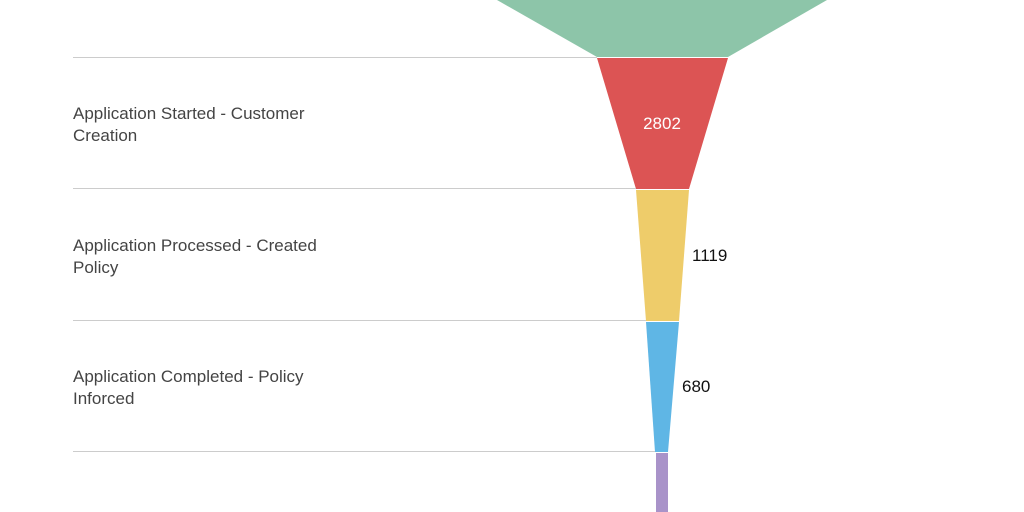 Image resolution: width=1024 pixels, height=512 pixels. I want to click on value-label-application-started: 2802, so click(662, 123).